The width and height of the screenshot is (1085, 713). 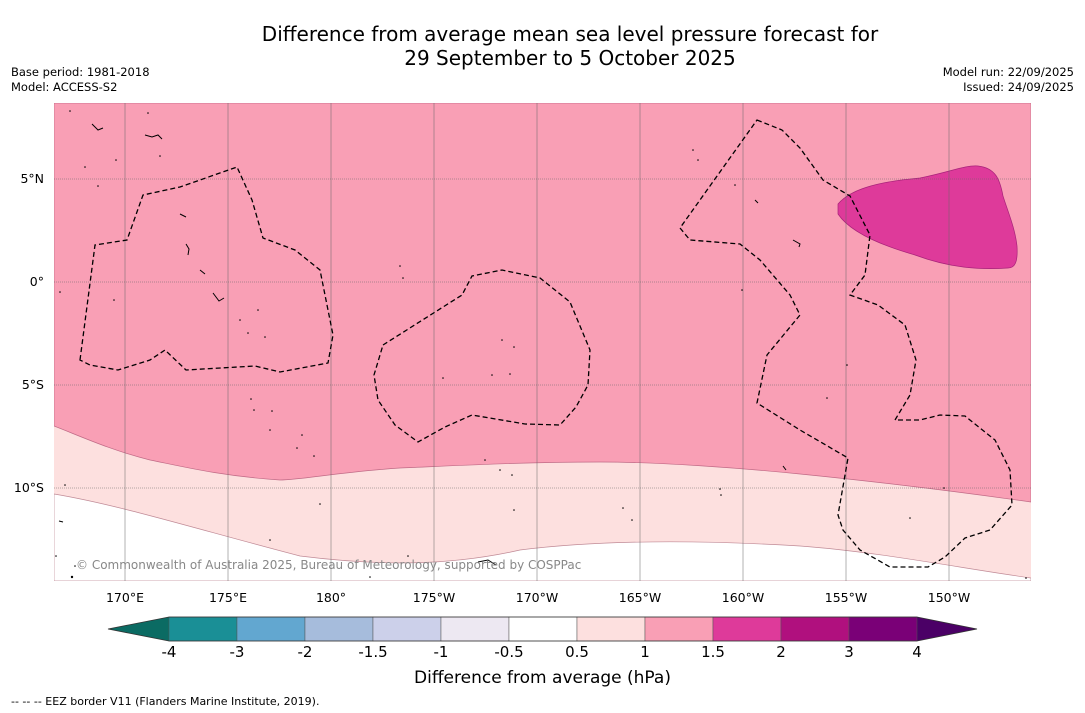 I want to click on colorbar-tick-label: -1, so click(x=441, y=652).